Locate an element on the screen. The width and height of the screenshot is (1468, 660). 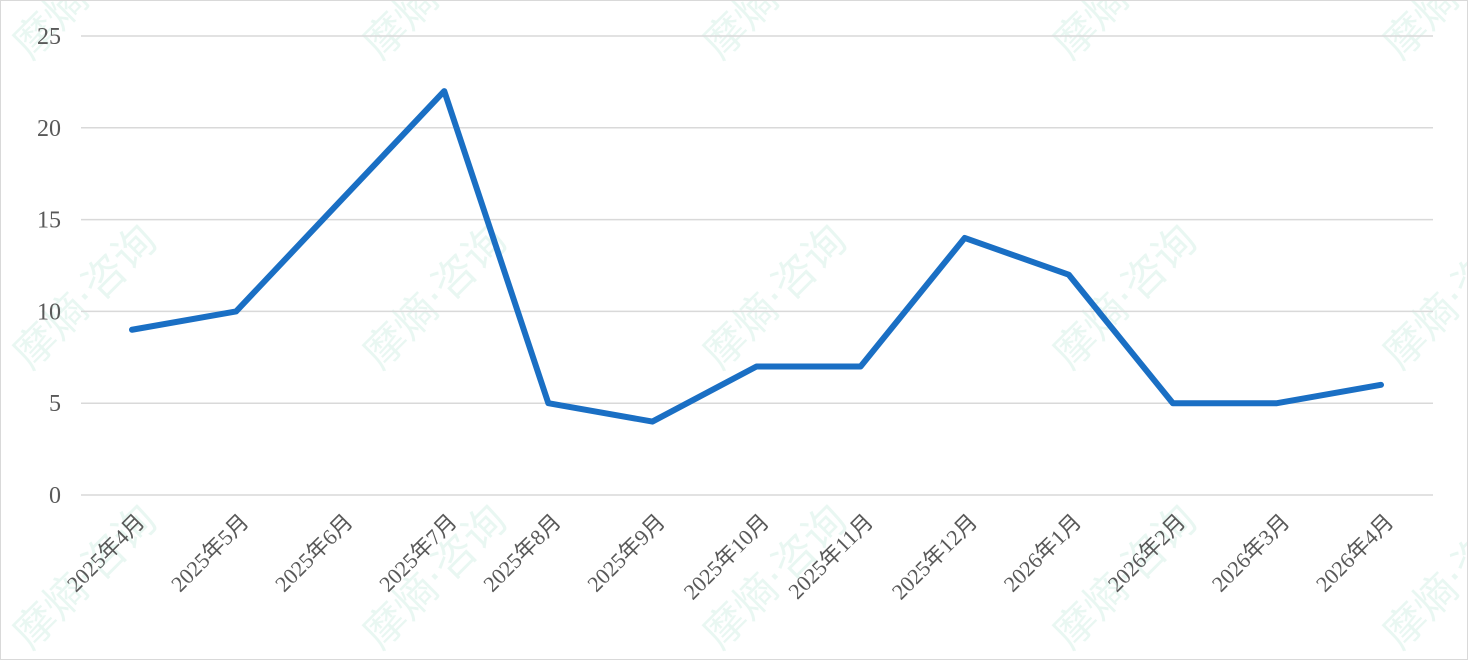
y-axis-ticks: 0 5 10 15 20 25 is located at coordinates (49, 266).